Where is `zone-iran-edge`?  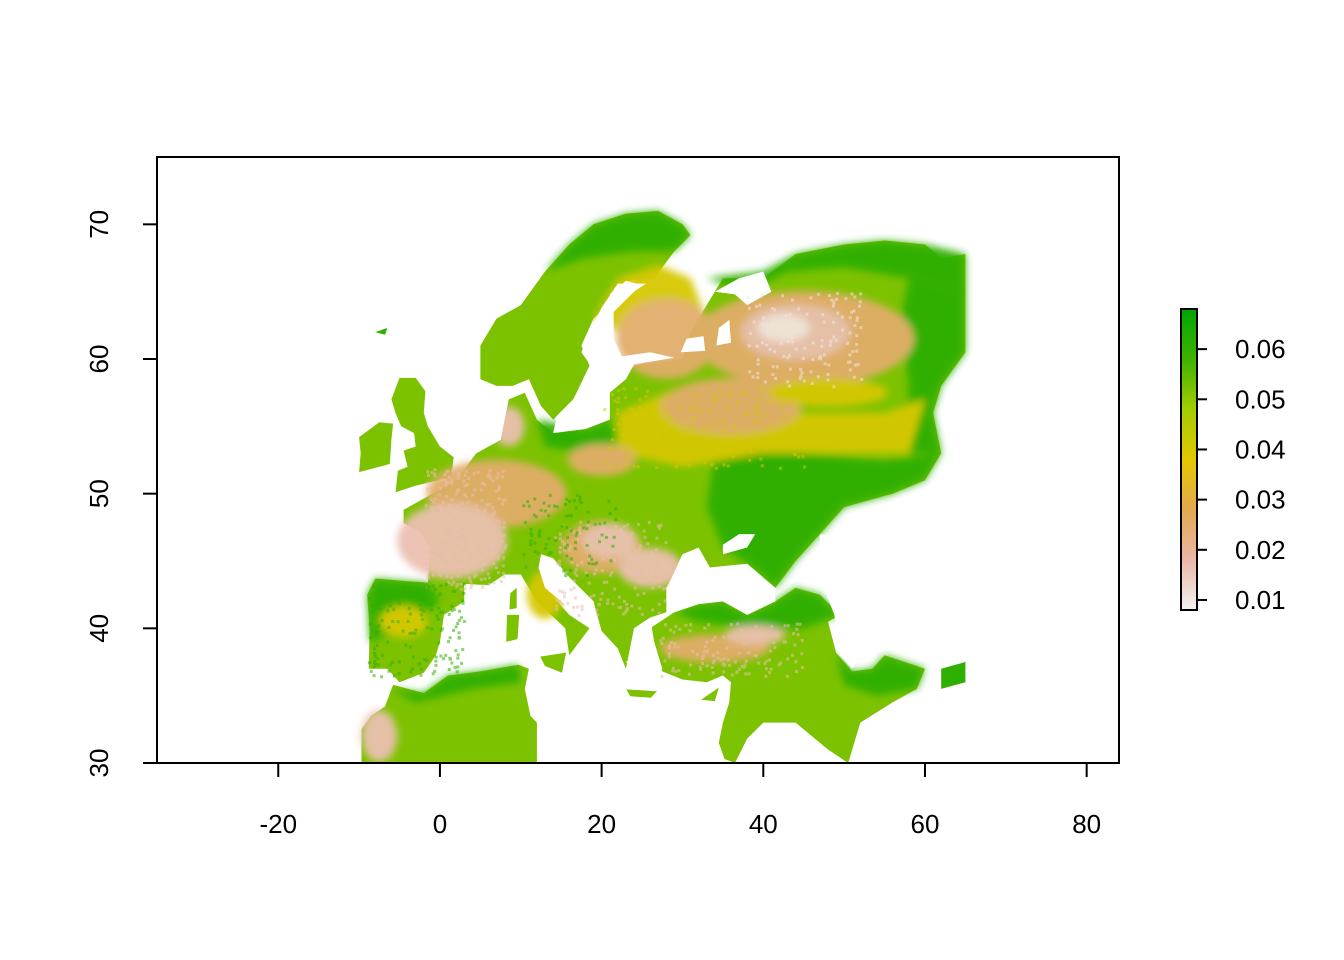
zone-iran-edge is located at coordinates (880, 674).